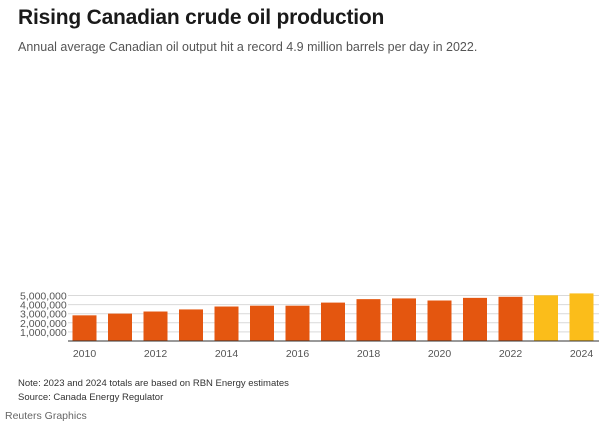 The width and height of the screenshot is (599, 423). I want to click on y-tick-label: 3,000,000, so click(43, 315).